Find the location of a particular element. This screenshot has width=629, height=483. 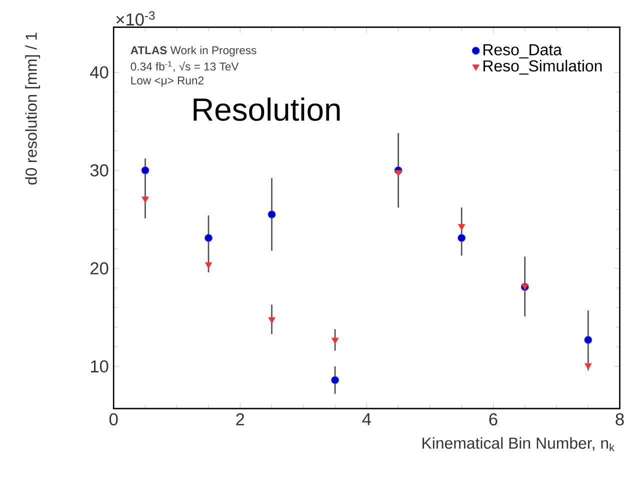

text: ×10$^{-3}$ is located at coordinates (135, 18).